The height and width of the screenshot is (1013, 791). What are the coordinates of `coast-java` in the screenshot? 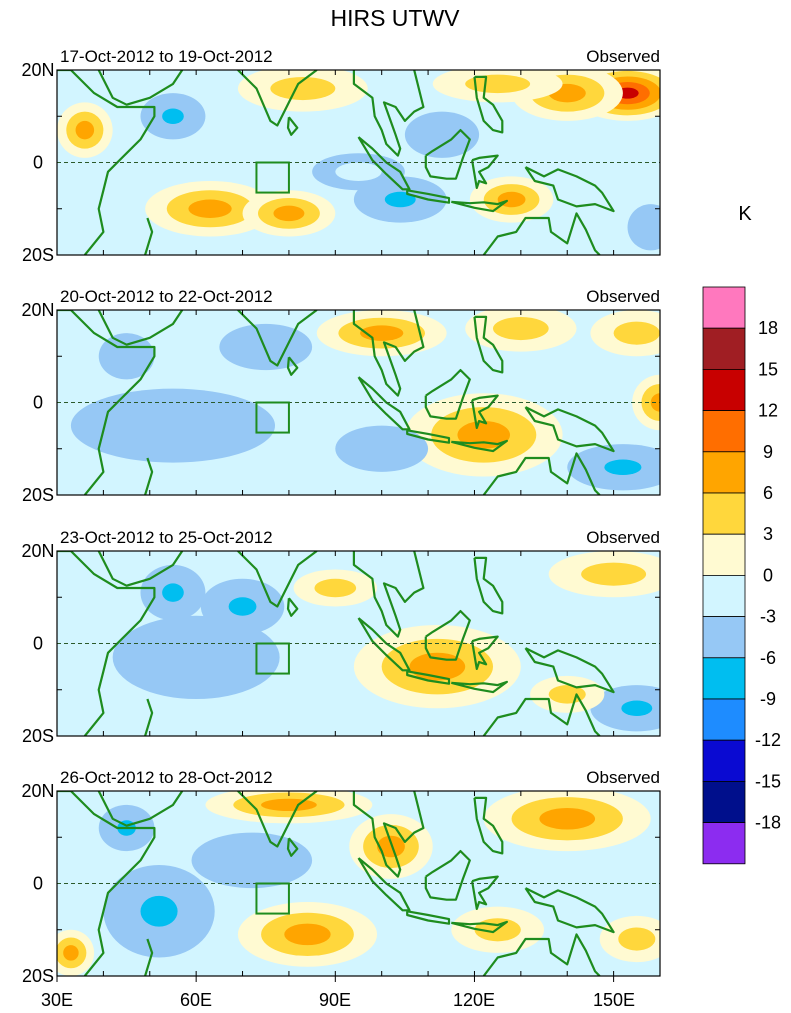 It's located at (428, 917).